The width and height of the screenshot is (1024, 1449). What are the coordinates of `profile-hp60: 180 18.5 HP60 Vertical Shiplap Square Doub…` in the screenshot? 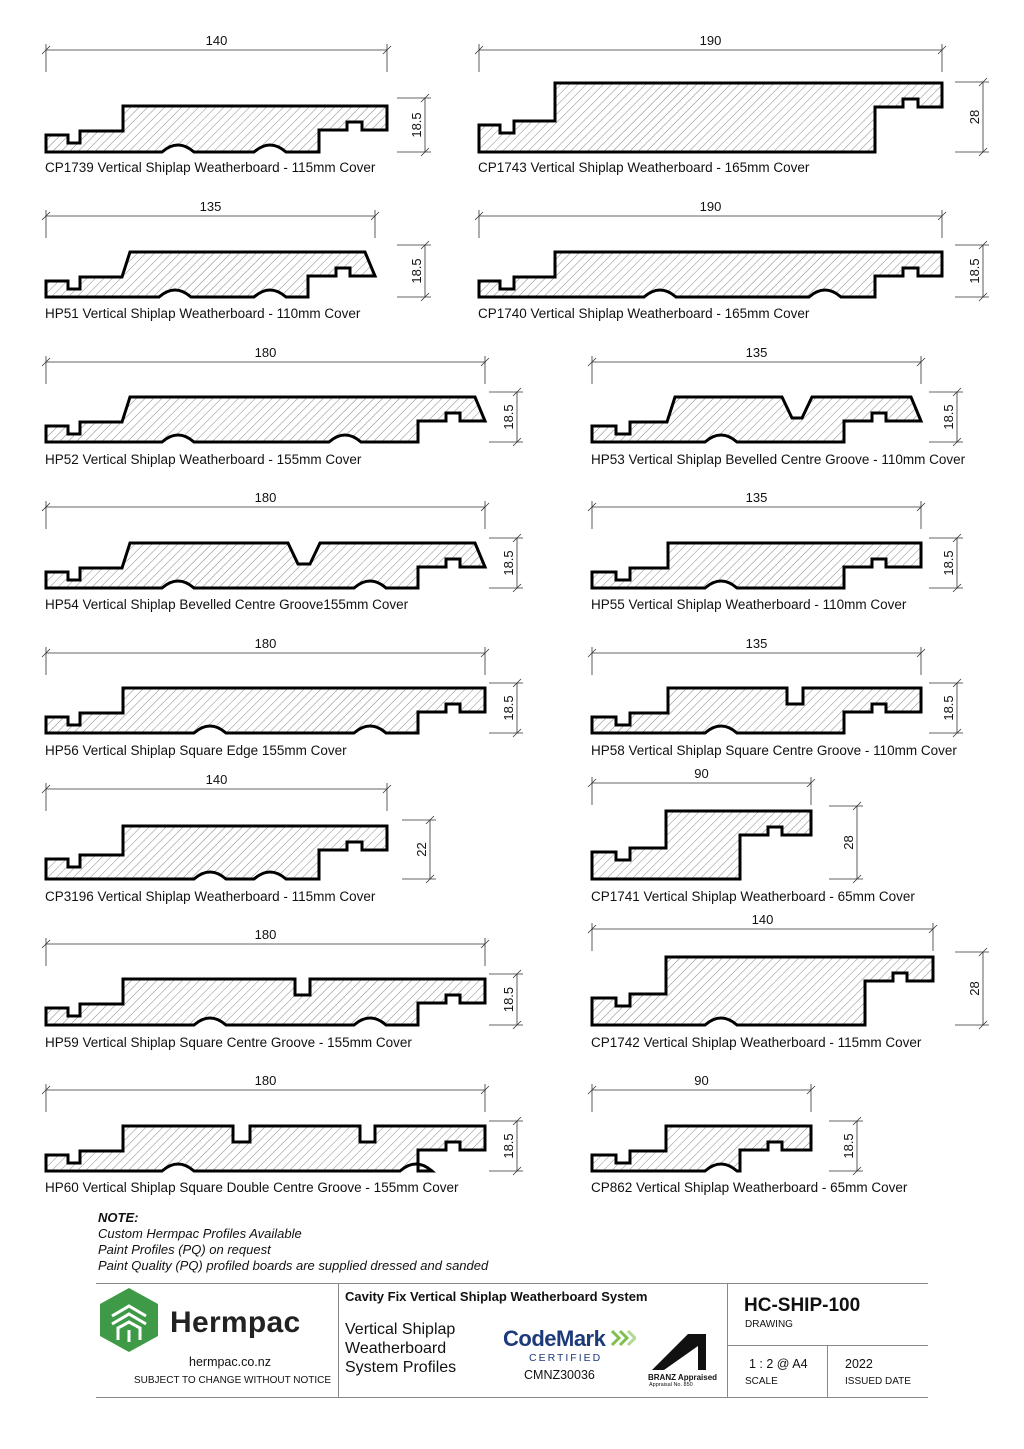 It's located at (282, 1134).